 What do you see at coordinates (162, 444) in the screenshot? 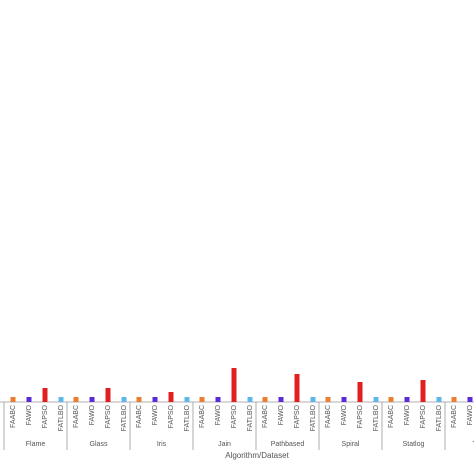
I see `x-group-label: Iris` at bounding box center [162, 444].